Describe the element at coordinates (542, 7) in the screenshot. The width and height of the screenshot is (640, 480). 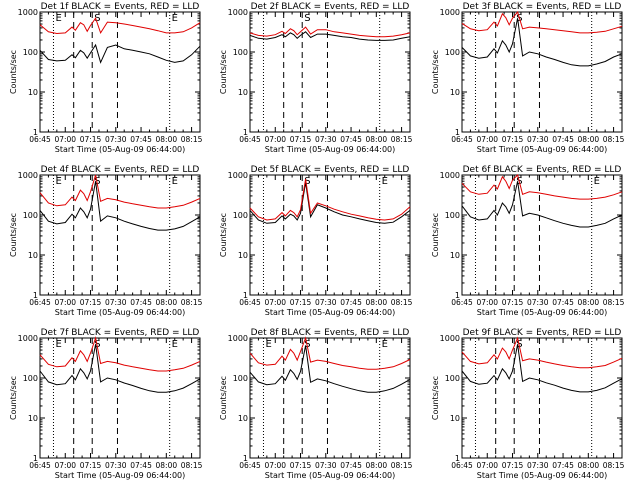
I see `panel-title: Det 3f BLACK = Events, RED = LLD` at that location.